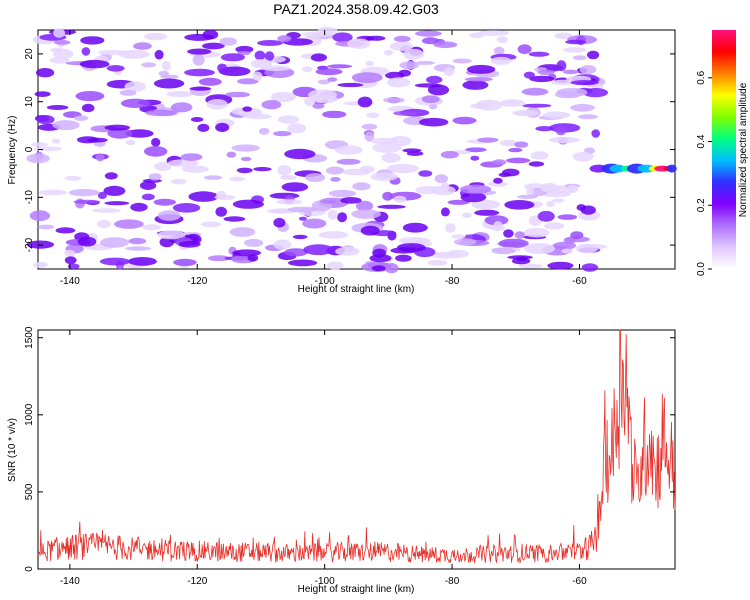 The height and width of the screenshot is (600, 750). What do you see at coordinates (29, 54) in the screenshot?
I see `y-tick-label: 20` at bounding box center [29, 54].